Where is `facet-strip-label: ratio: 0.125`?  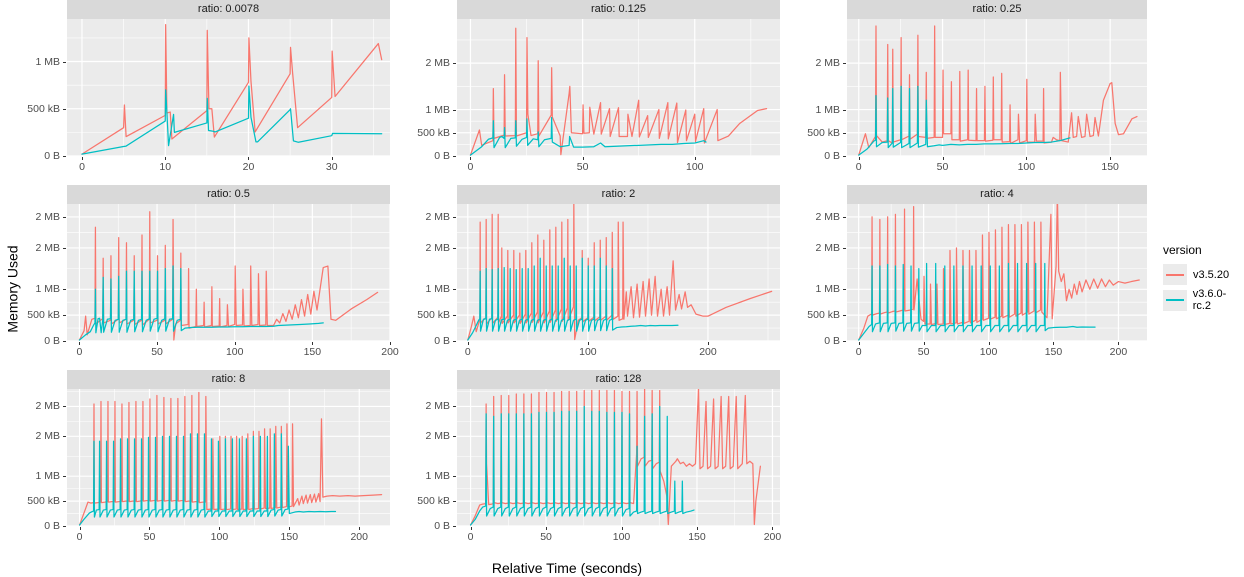 facet-strip-label: ratio: 0.125 is located at coordinates (618, 9).